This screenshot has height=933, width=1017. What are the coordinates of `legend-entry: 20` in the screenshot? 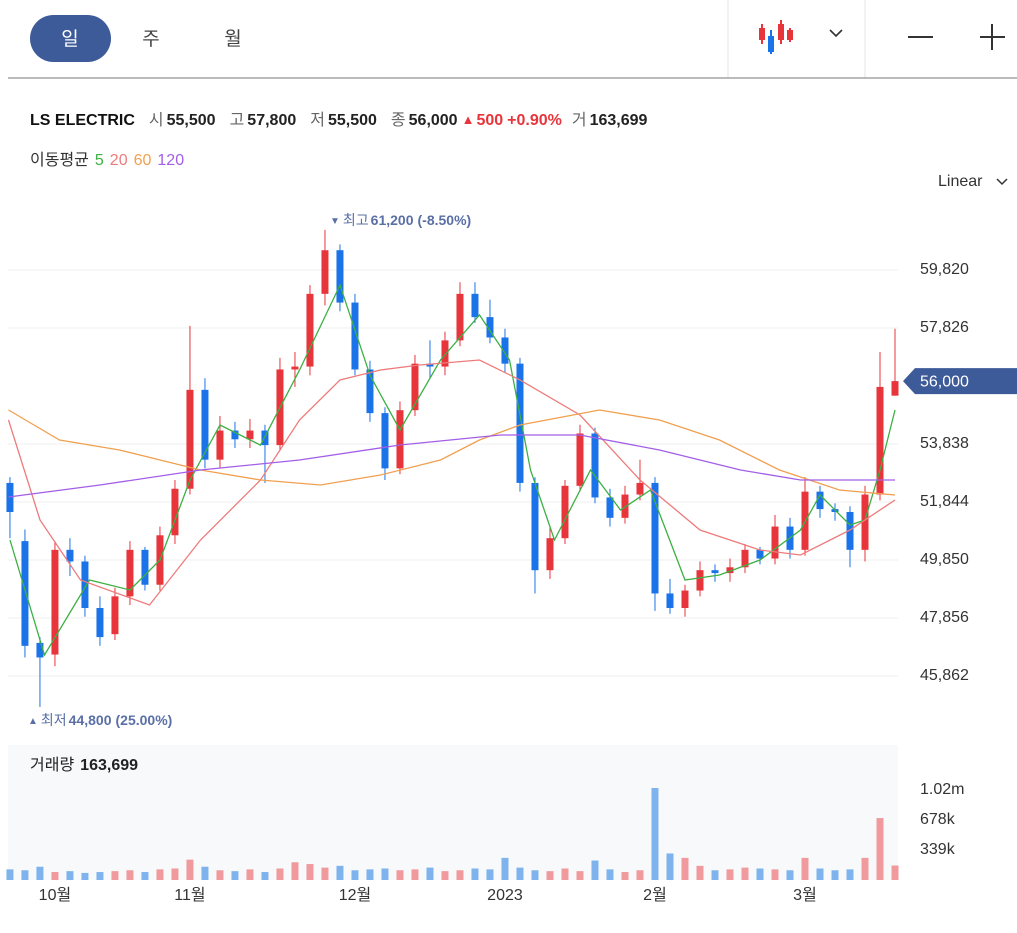 It's located at (119, 160).